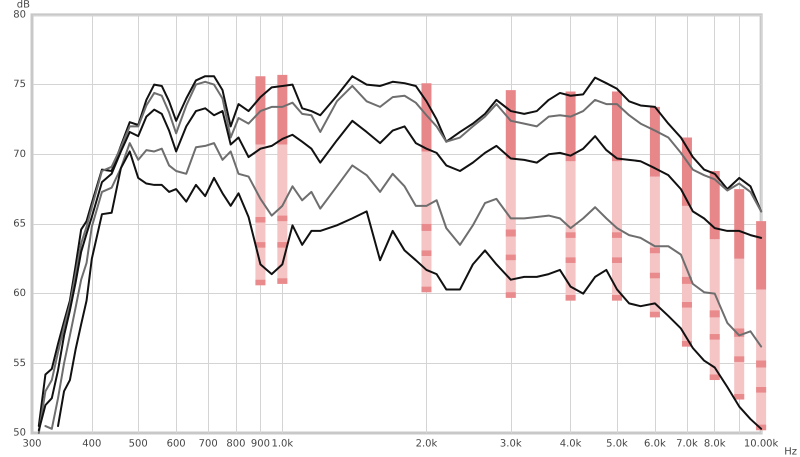 Image resolution: width=800 pixels, height=457 pixels. I want to click on y-tick-label: 75, so click(19, 84).